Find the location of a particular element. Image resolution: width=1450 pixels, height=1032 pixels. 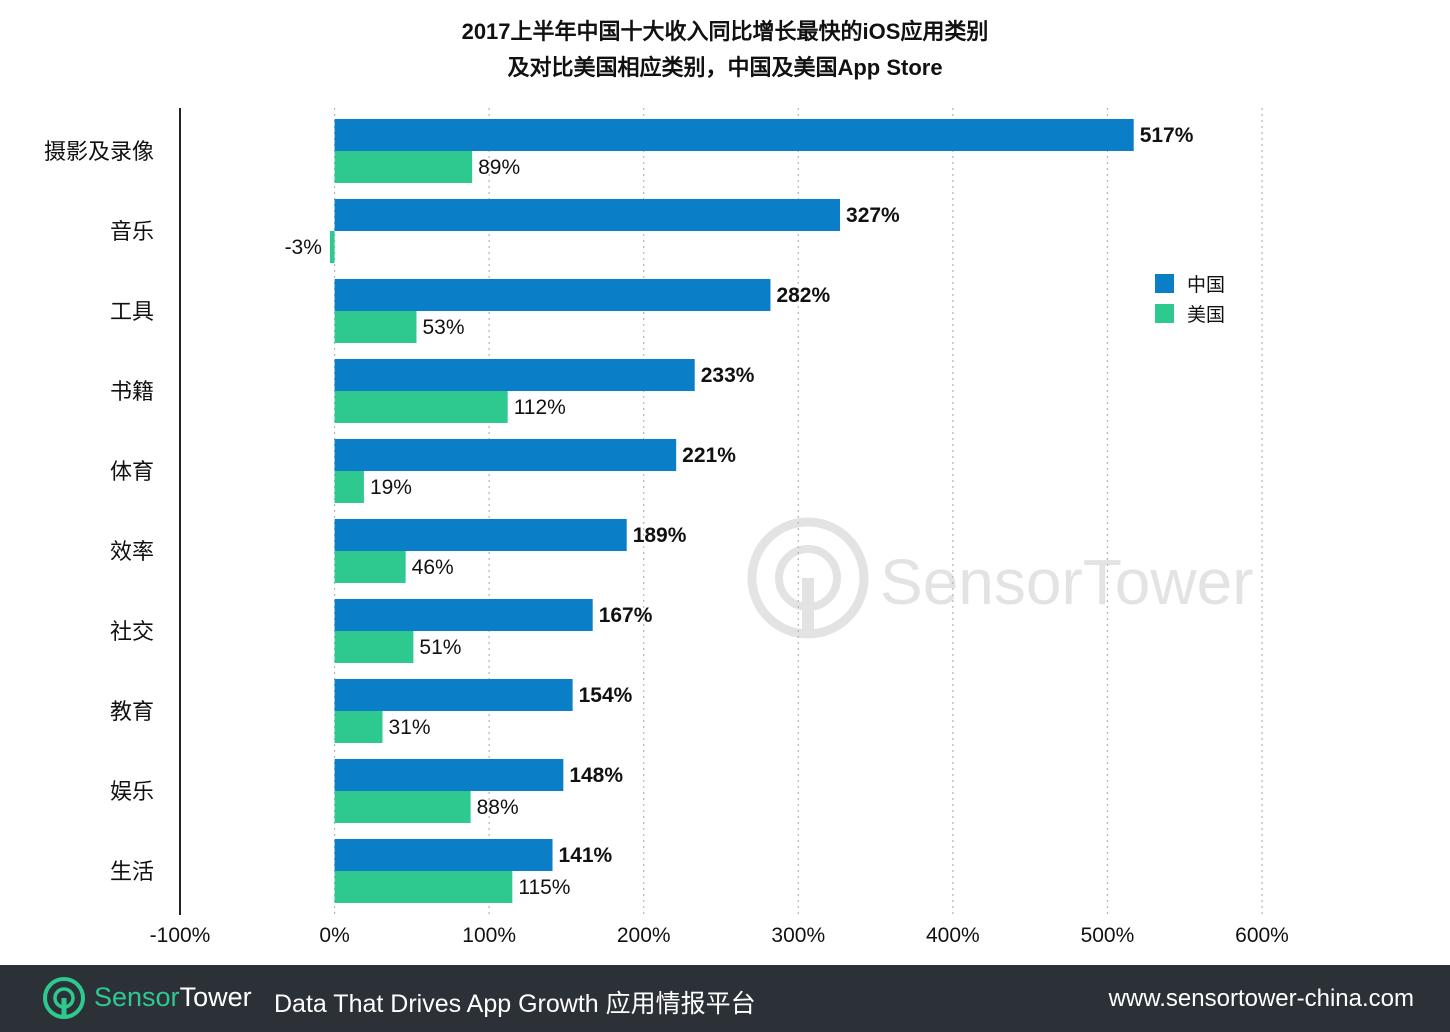

category-label: 生活 is located at coordinates (132, 871).